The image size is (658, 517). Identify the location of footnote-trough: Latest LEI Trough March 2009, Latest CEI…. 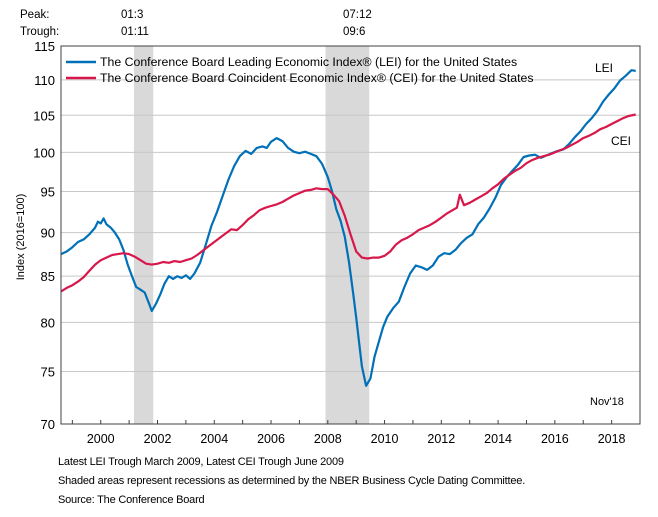
(201, 462).